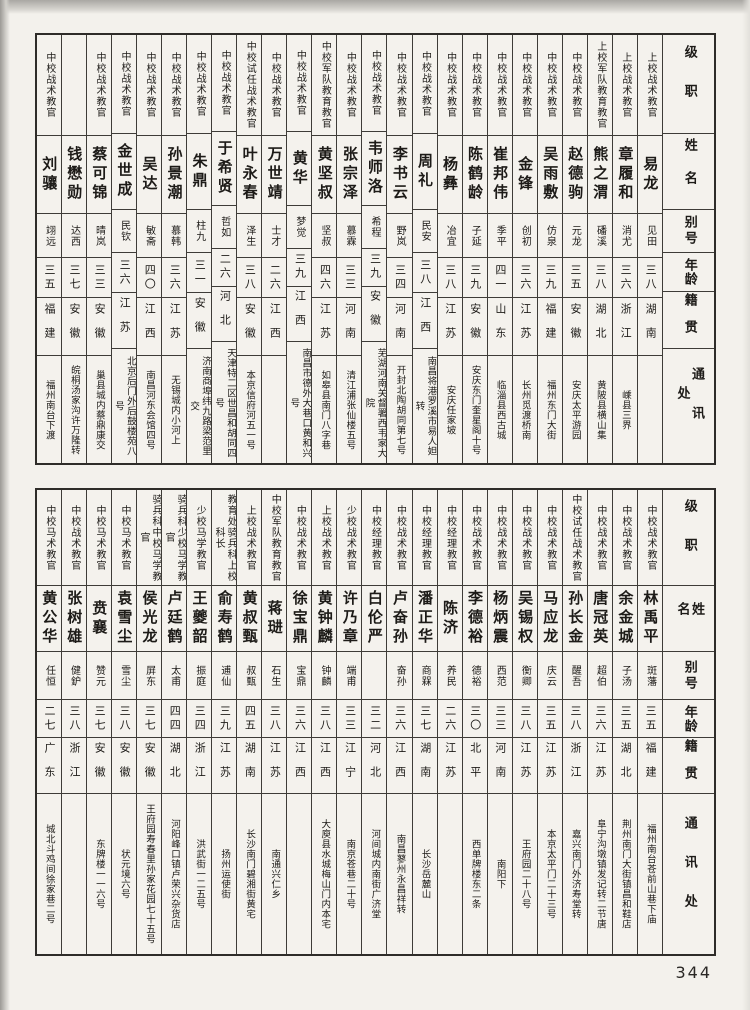  I want to click on cell-rank-text: 中校马术教官, so click(99, 537).